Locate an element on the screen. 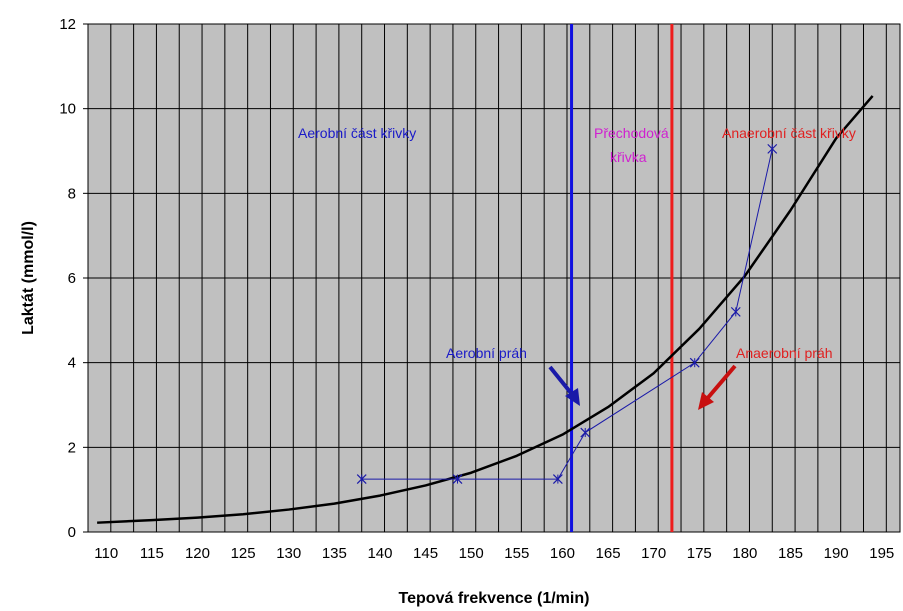  x-tick-label: 115 is located at coordinates (152, 553).